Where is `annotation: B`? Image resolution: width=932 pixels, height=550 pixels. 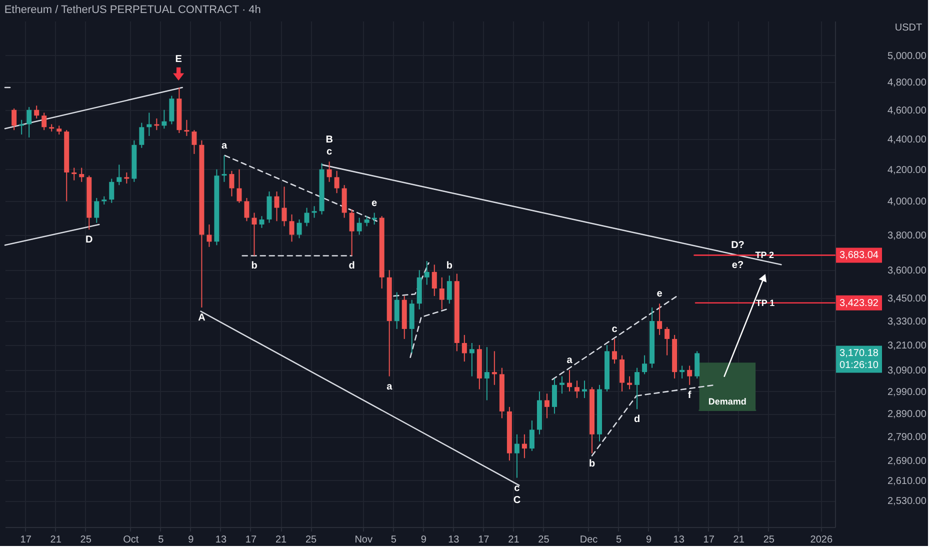
annotation: B is located at coordinates (329, 140).